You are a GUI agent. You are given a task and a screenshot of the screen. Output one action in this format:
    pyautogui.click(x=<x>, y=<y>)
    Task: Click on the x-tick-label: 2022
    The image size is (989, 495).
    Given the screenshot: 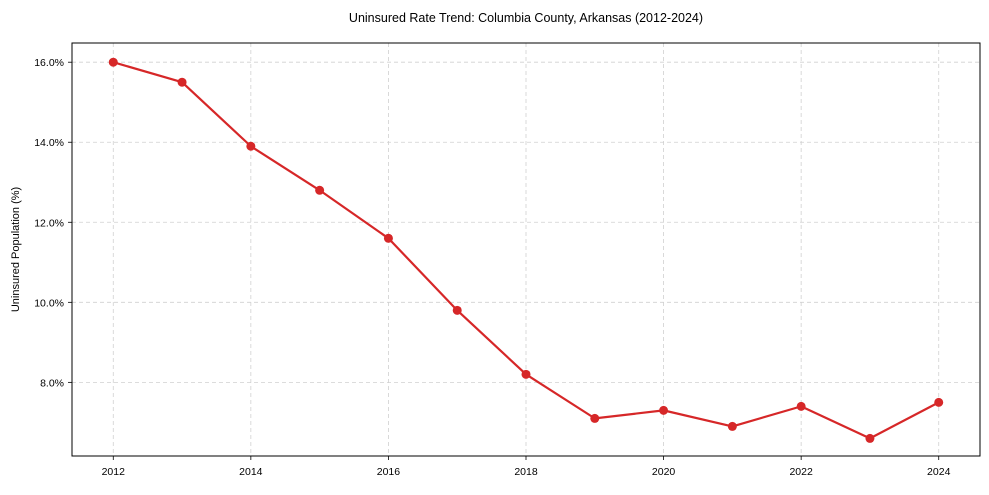 What is the action you would take?
    pyautogui.click(x=801, y=472)
    